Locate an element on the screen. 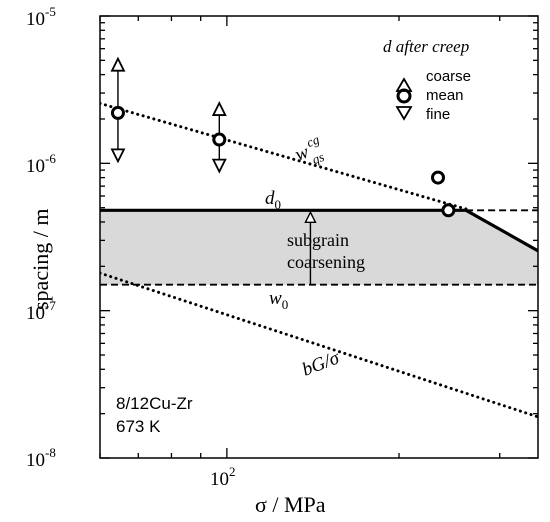 The image size is (550, 522). line-w-qs-cg is located at coordinates (284, 156).